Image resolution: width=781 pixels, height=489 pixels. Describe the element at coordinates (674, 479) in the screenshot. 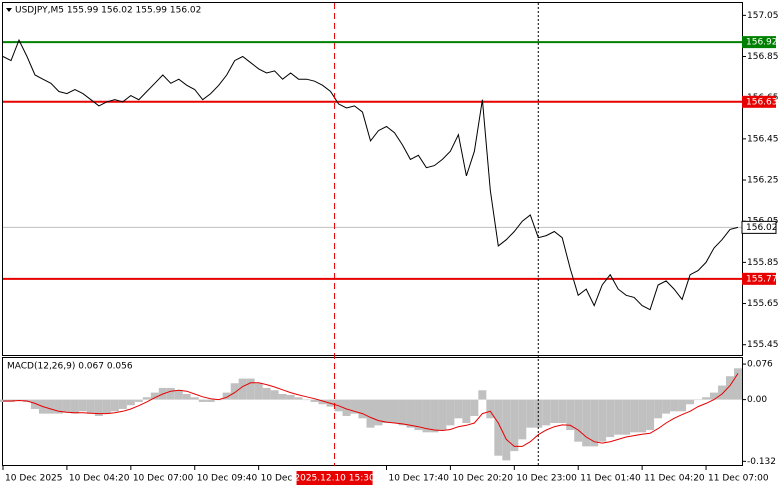

I see `x-tick-label: 11 Dec 04:20` at that location.